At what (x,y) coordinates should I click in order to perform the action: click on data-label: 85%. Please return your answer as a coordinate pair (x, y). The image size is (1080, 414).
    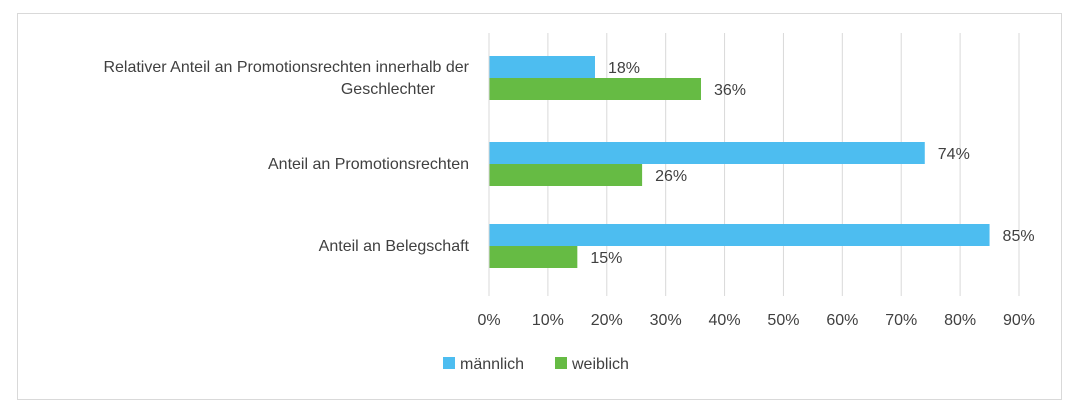
    Looking at the image, I should click on (1019, 236).